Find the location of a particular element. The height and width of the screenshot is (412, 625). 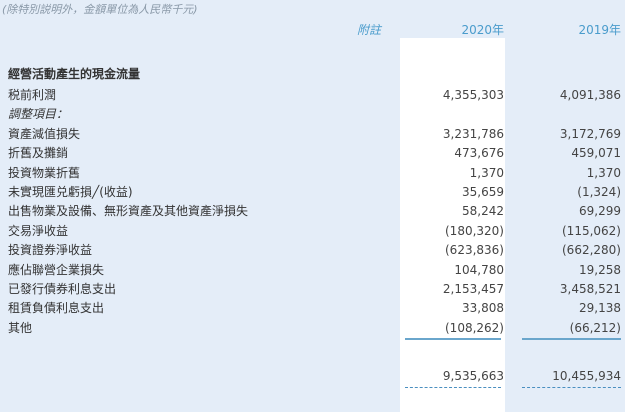

row-label: 出售物業及設備、無形資產及其他資產淨損失 is located at coordinates (128, 211).